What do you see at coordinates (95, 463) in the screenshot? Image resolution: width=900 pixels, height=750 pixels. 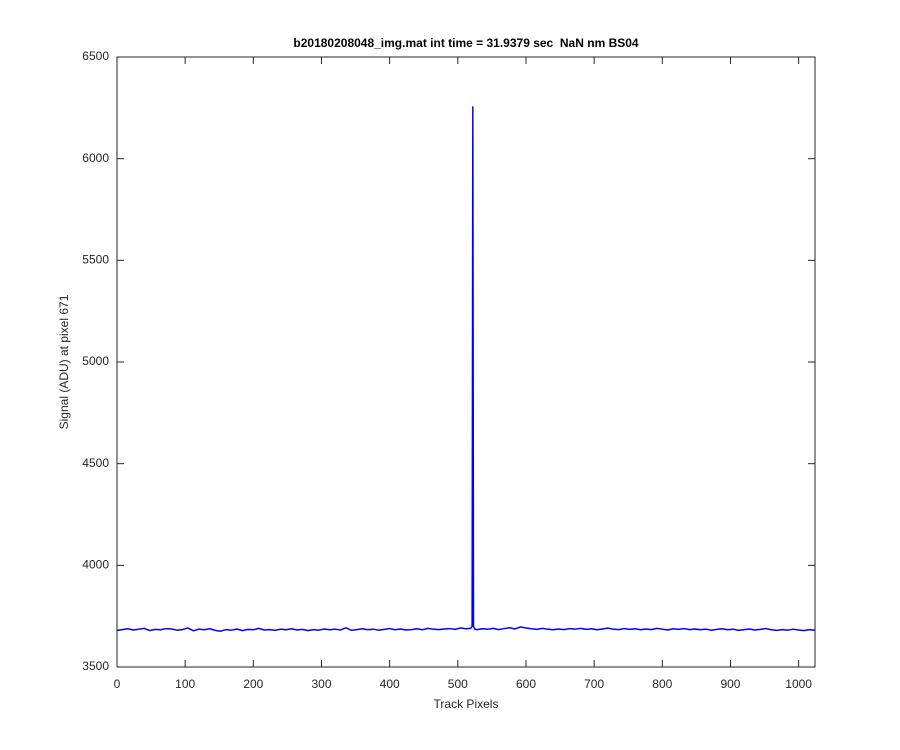 I see `y-tick-label: 4500` at bounding box center [95, 463].